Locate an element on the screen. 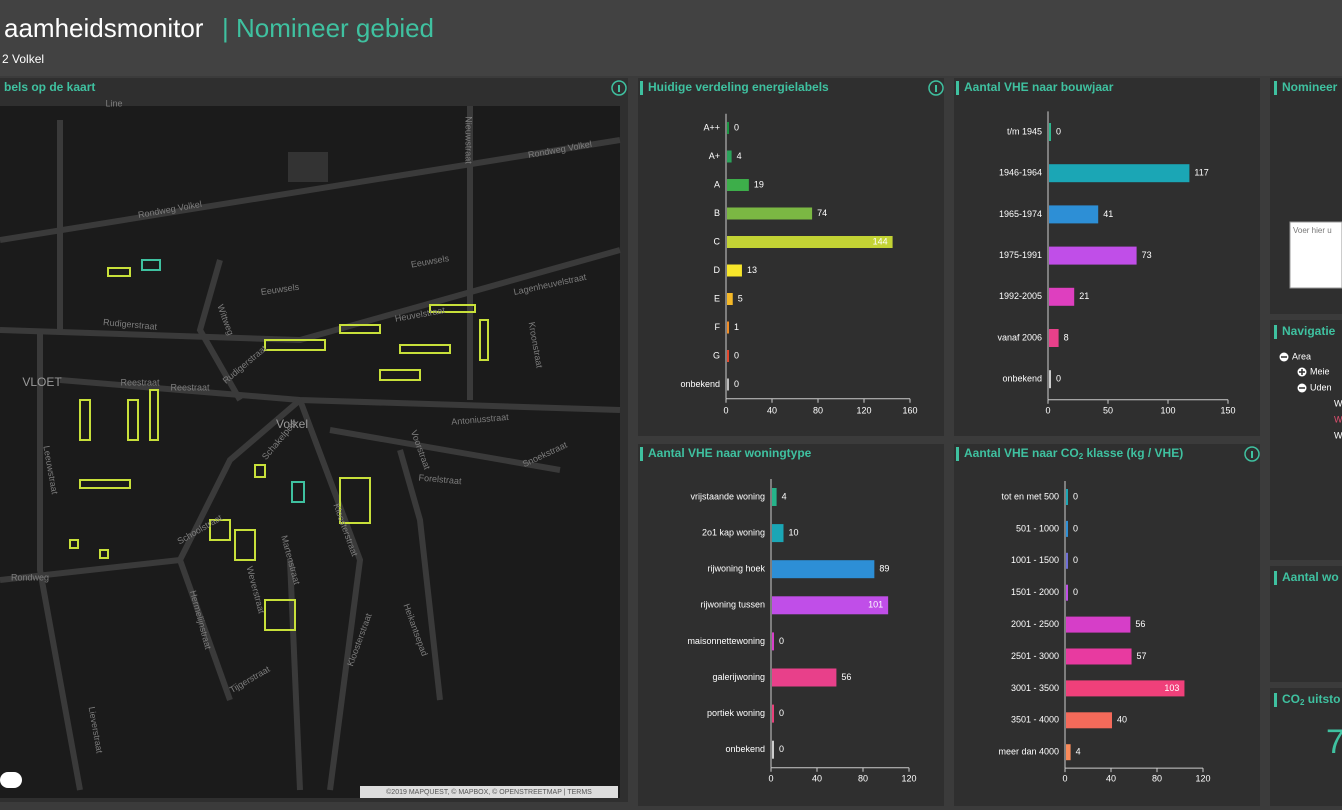 The width and height of the screenshot is (1342, 810). x-tick-label: 150 is located at coordinates (1227, 410).